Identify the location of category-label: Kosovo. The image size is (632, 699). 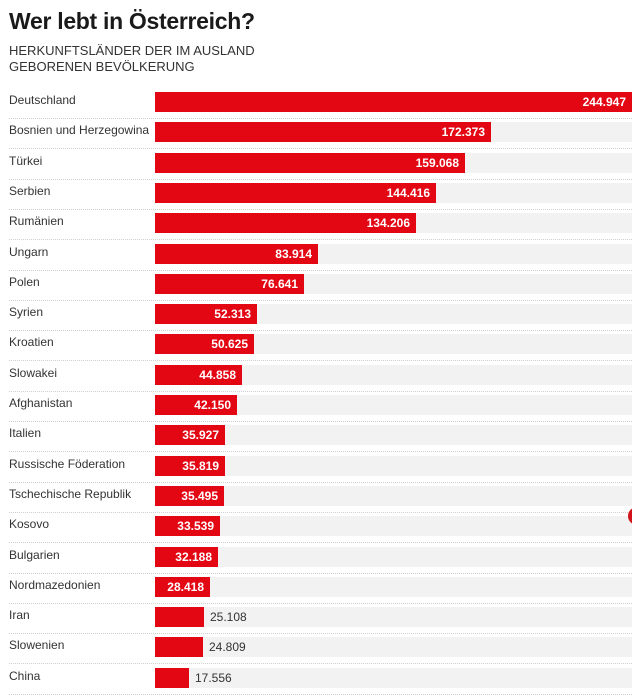
(29, 524).